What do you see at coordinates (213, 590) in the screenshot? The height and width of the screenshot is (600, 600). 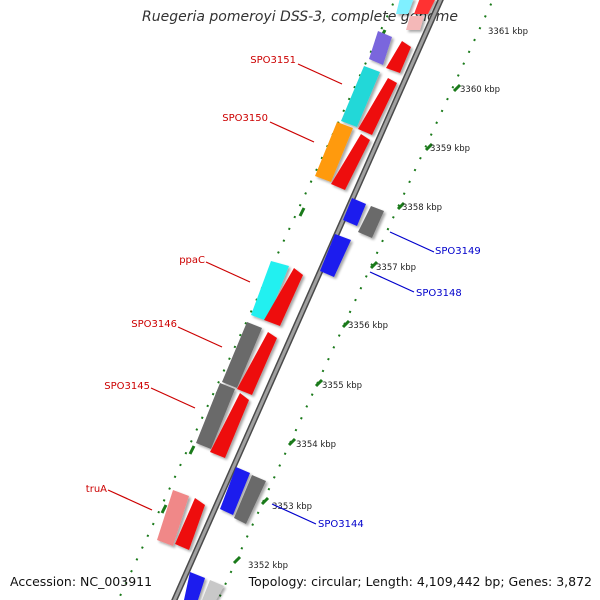 I see `gene-feature-bottom-silver` at bounding box center [213, 590].